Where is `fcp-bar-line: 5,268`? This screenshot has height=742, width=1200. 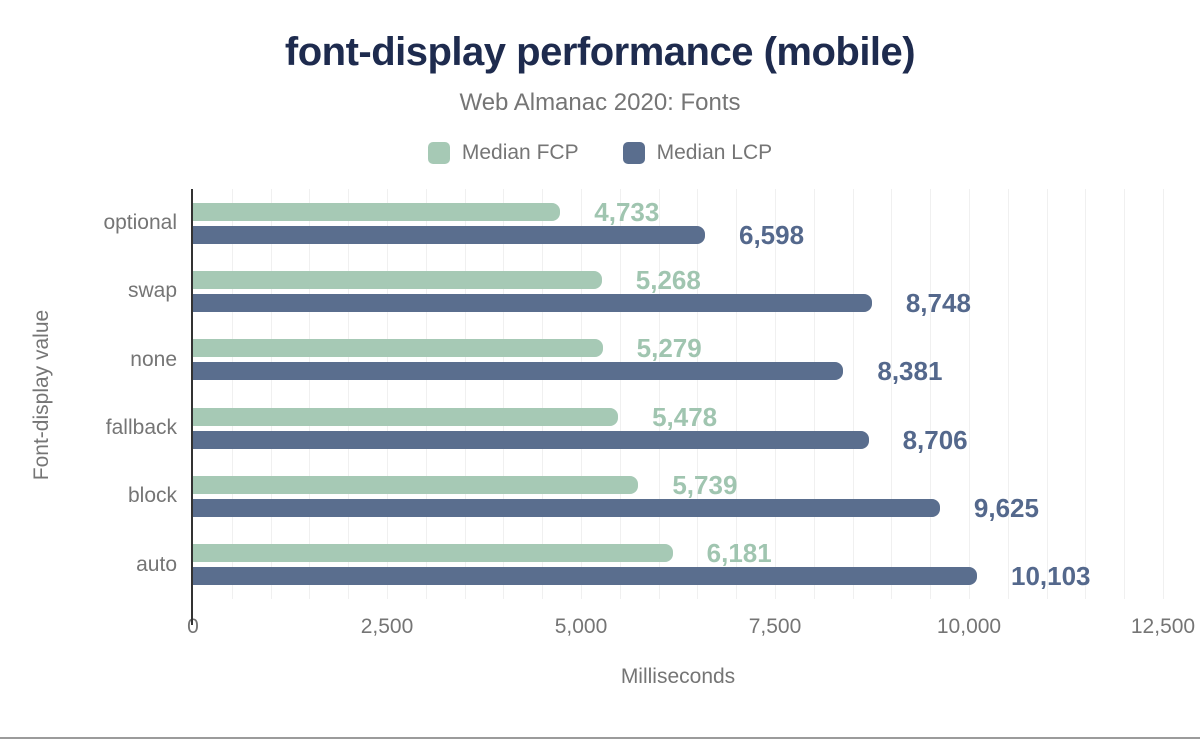 fcp-bar-line: 5,268 is located at coordinates (678, 280).